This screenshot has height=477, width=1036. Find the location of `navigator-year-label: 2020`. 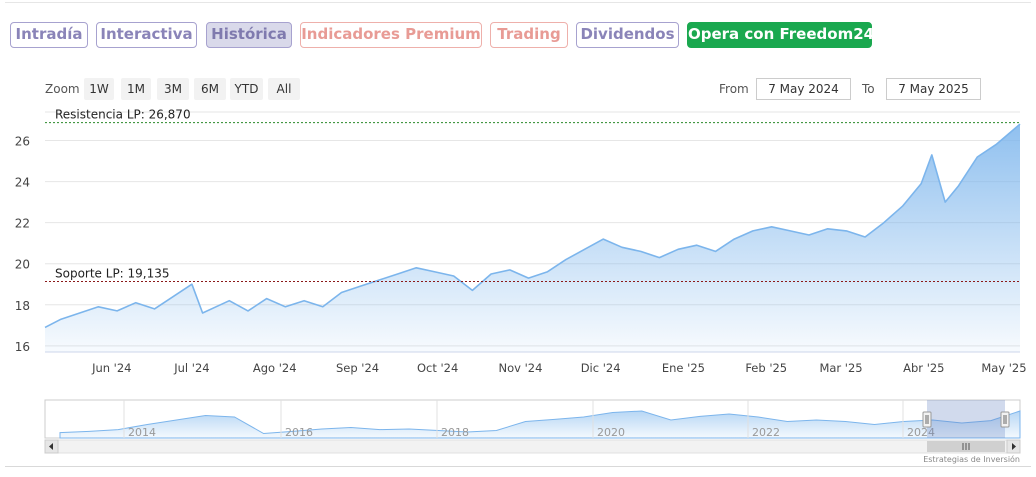

navigator-year-label: 2020 is located at coordinates (611, 432).